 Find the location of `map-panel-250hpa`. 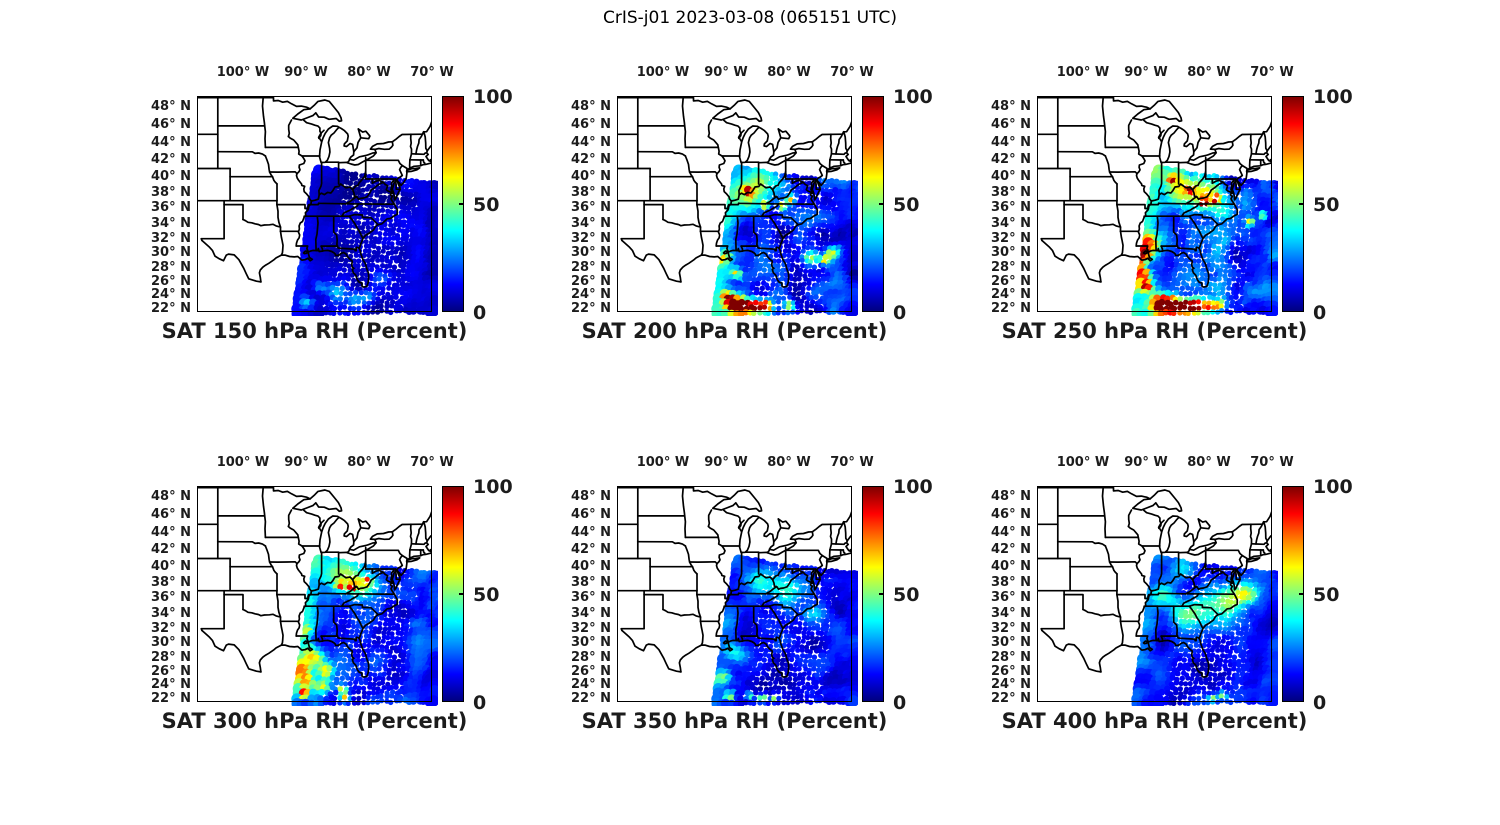

map-panel-250hpa is located at coordinates (1157, 206).